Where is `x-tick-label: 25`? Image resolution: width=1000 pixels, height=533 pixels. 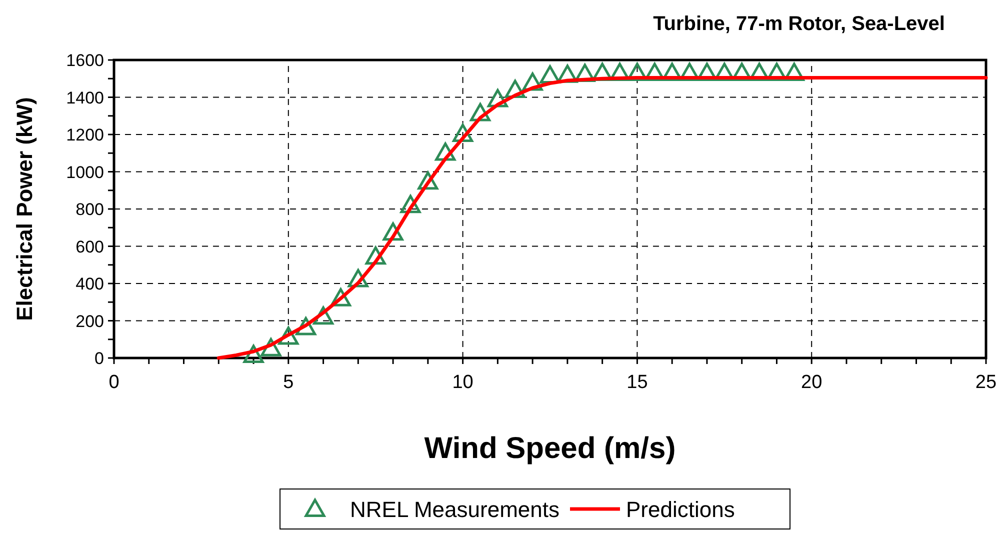
x-tick-label: 25 is located at coordinates (986, 382).